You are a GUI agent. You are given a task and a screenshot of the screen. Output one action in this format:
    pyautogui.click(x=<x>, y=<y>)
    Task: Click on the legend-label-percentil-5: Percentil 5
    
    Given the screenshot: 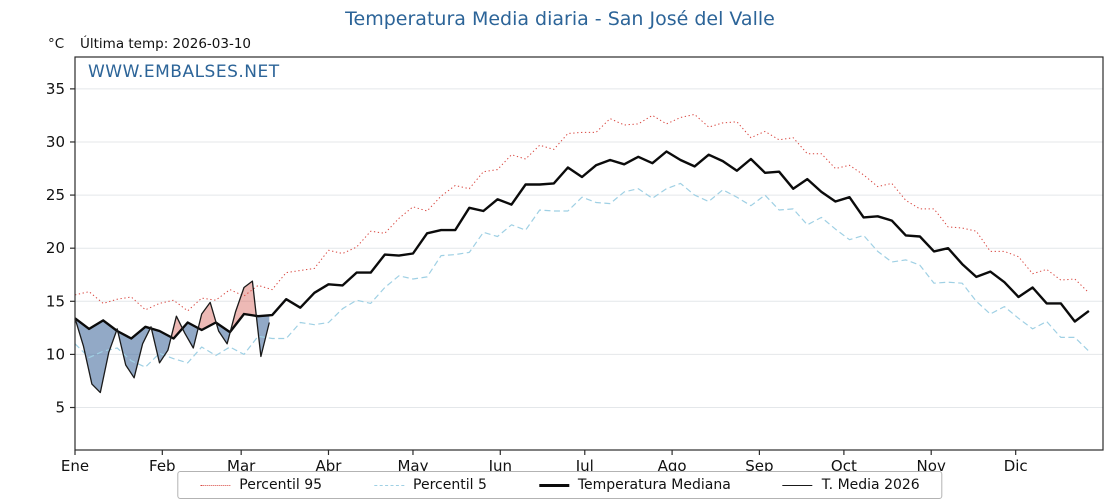 What is the action you would take?
    pyautogui.click(x=450, y=485)
    